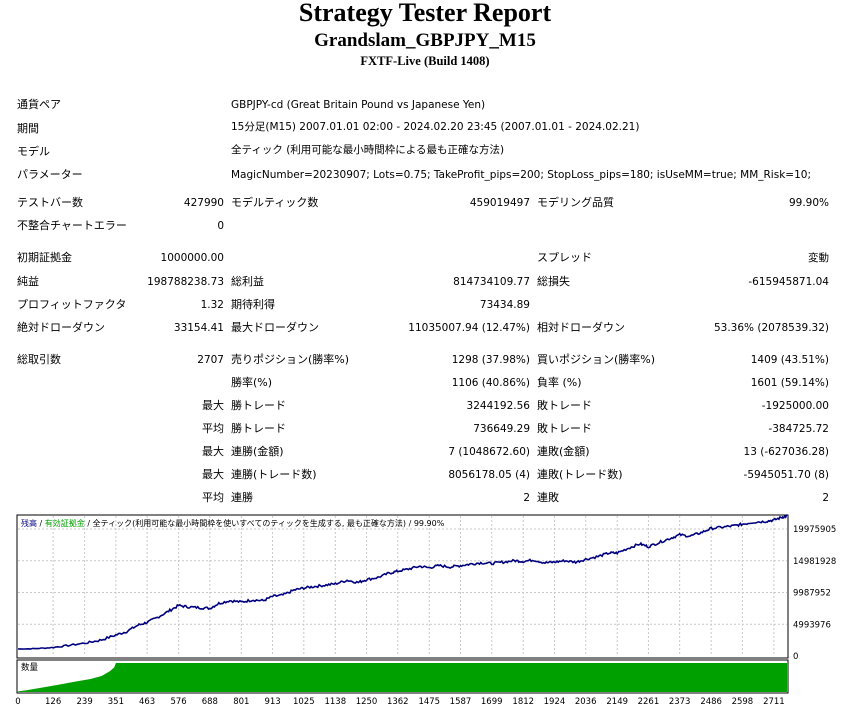 This screenshot has width=850, height=709. What do you see at coordinates (213, 497) in the screenshot?
I see `average-consec-label: 平均` at bounding box center [213, 497].